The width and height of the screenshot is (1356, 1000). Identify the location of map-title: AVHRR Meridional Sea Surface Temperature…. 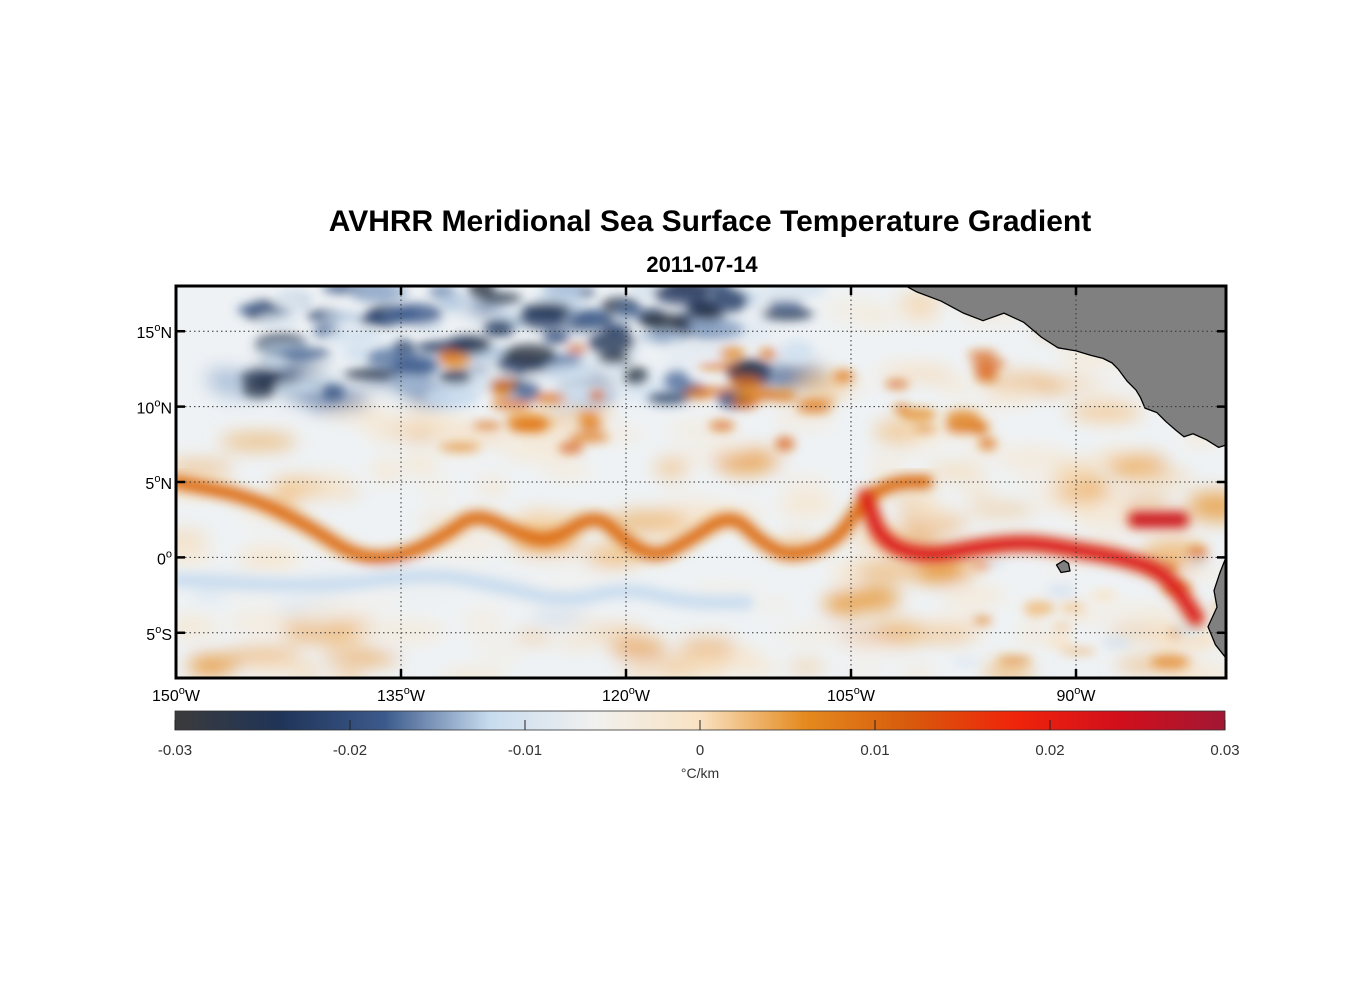
(710, 221).